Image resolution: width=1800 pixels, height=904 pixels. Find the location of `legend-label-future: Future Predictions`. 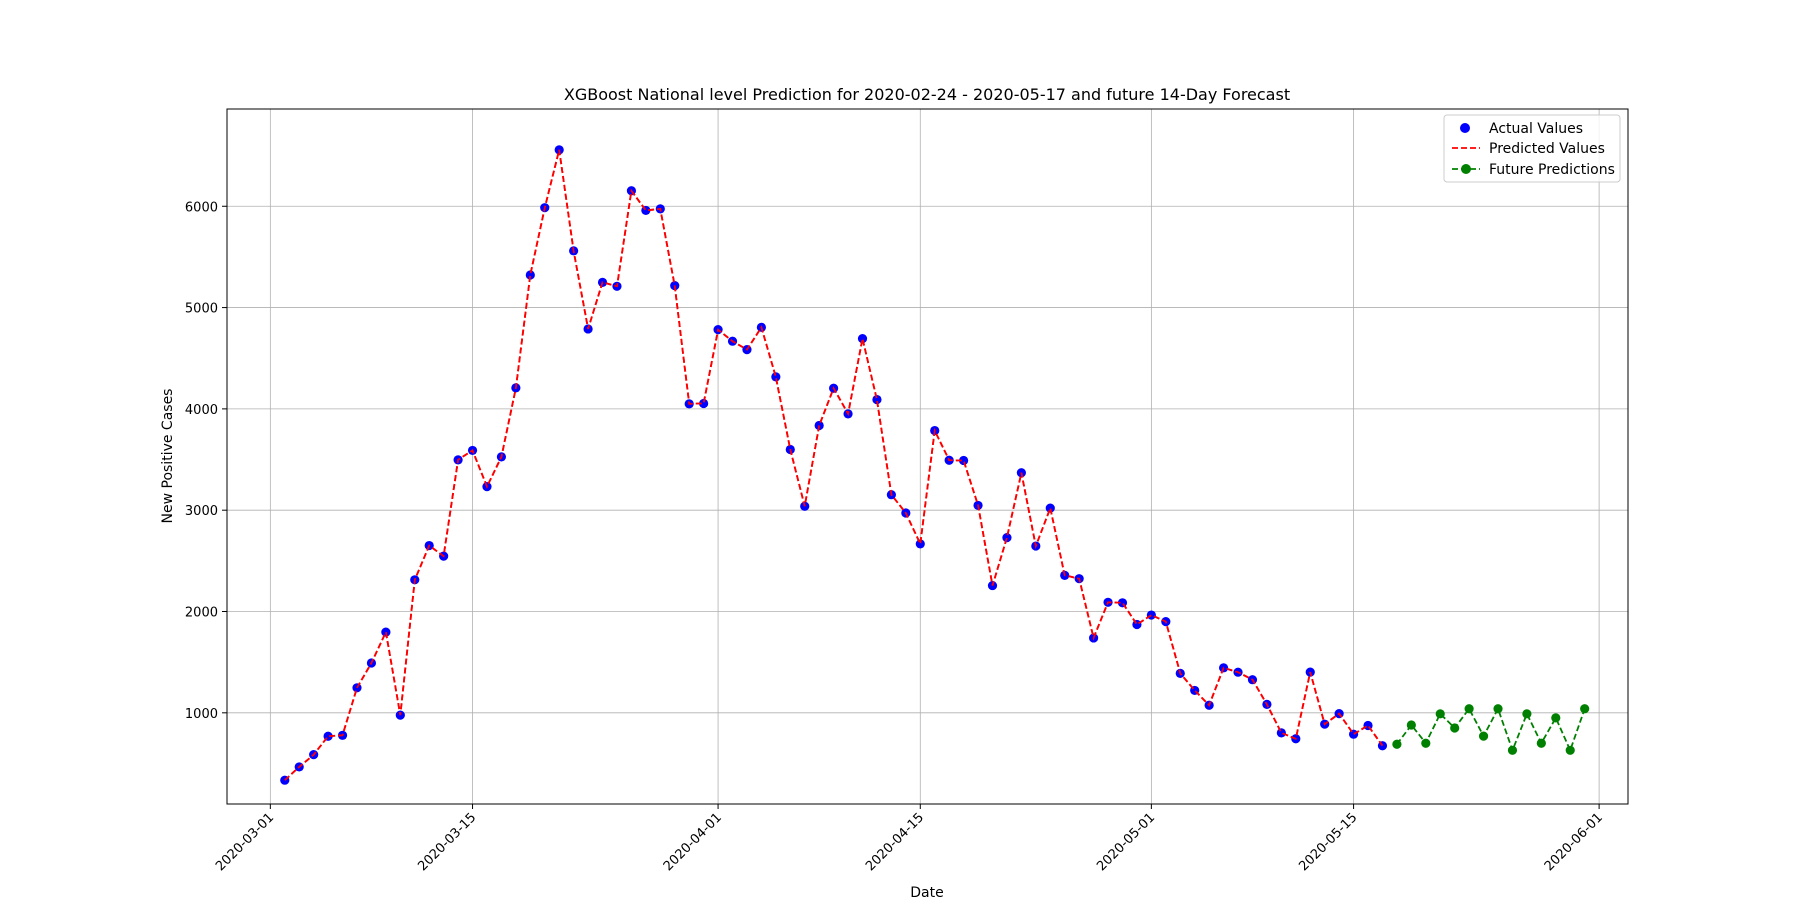

legend-label-future: Future Predictions is located at coordinates (1552, 170).